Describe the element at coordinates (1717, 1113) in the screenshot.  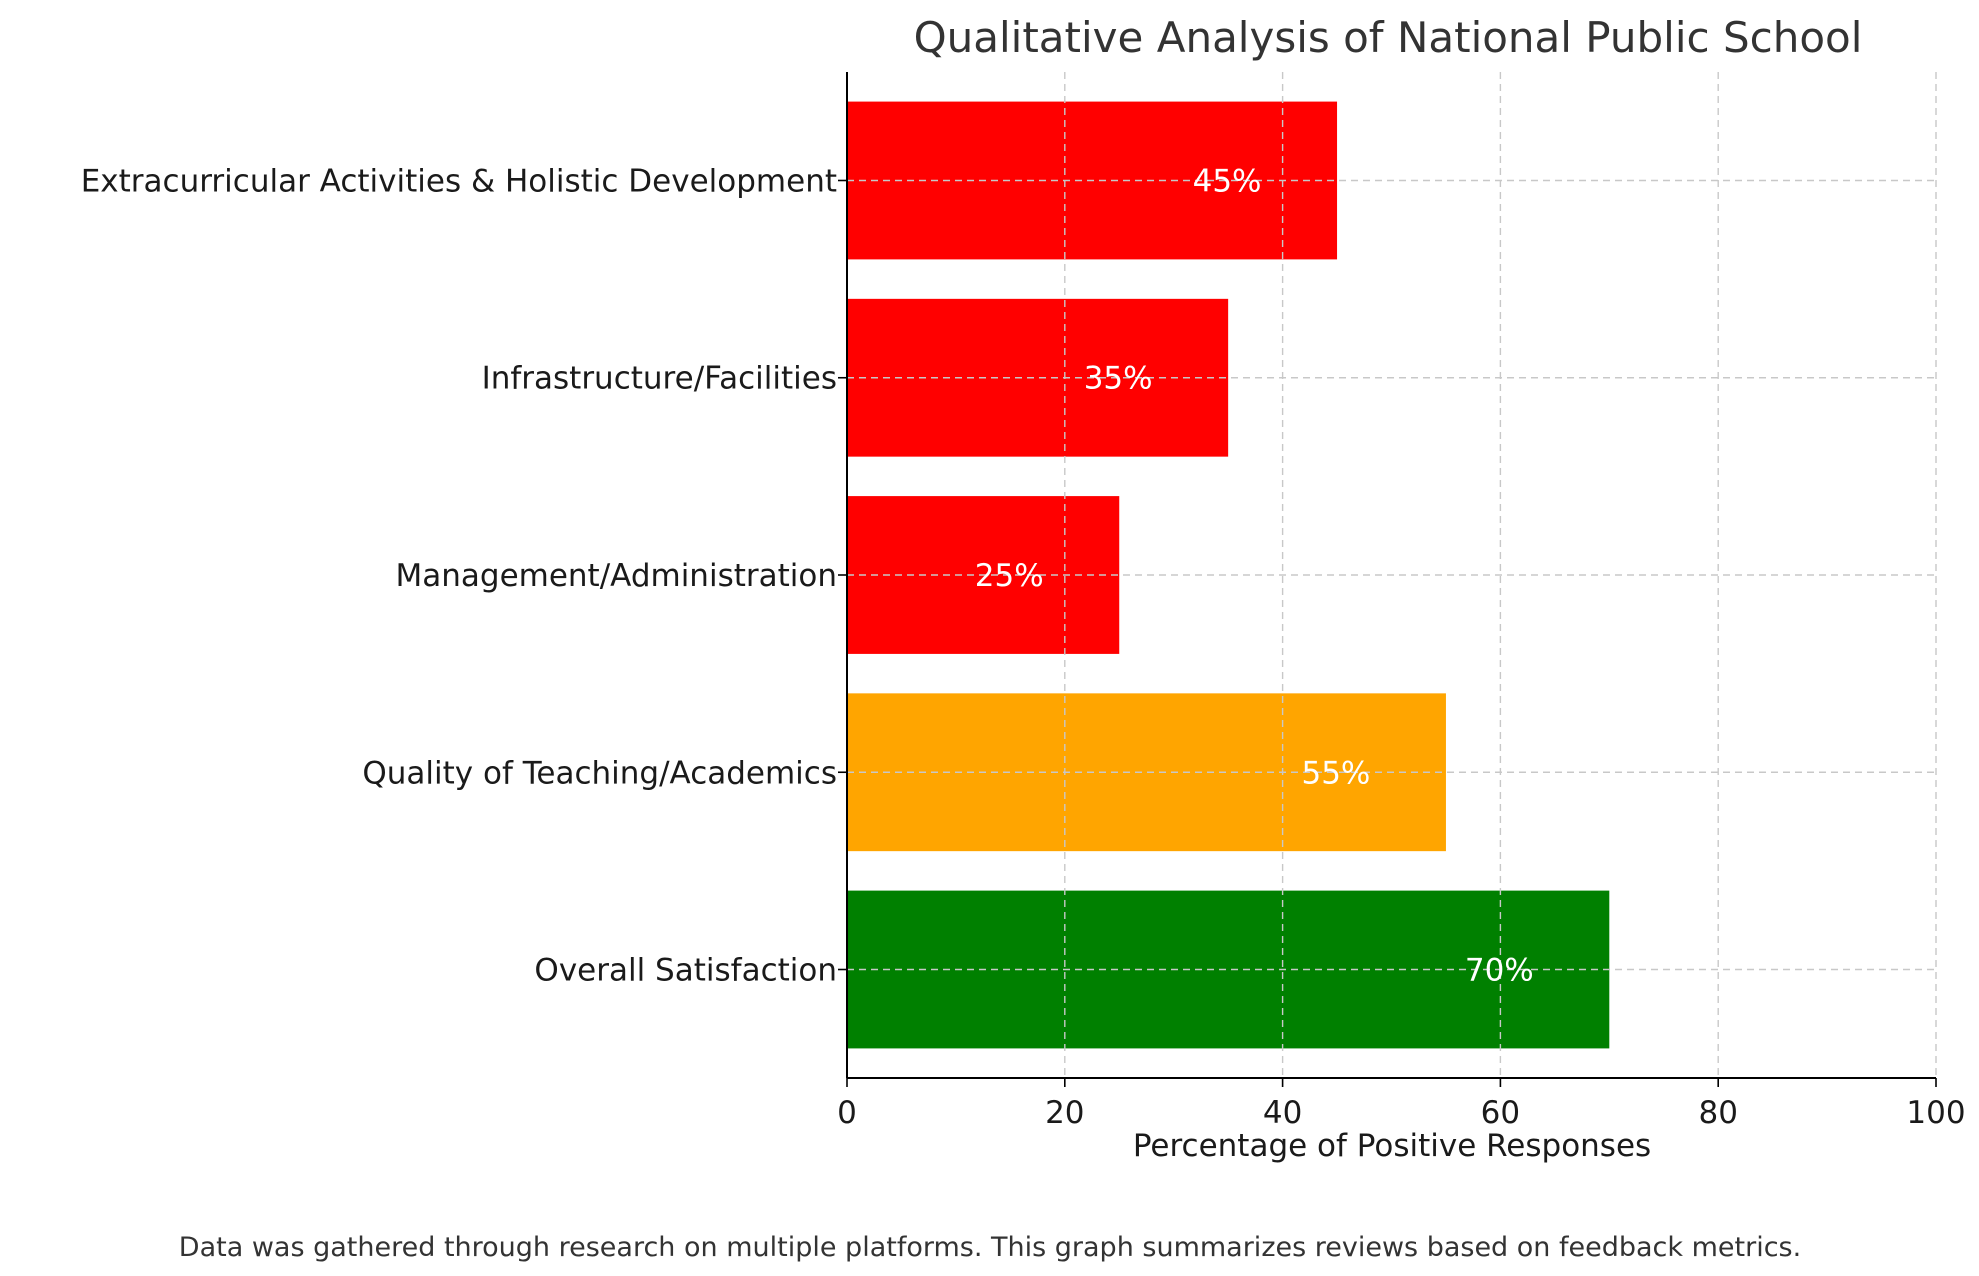
I see `x-tick-label: 80` at that location.